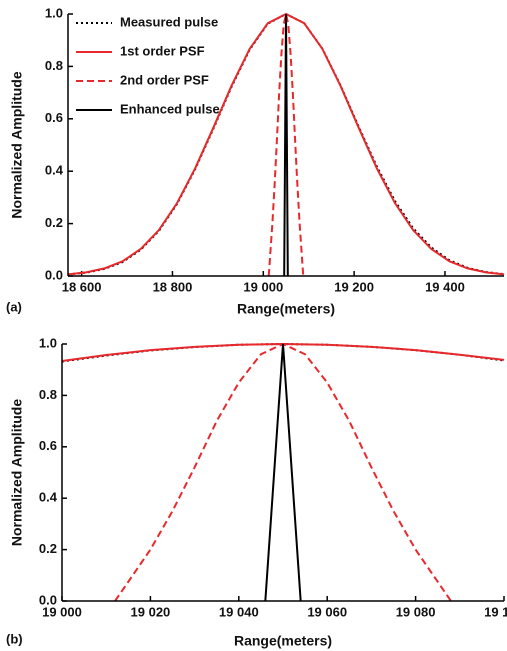 Image resolution: width=507 pixels, height=651 pixels. I want to click on legend-label: 2nd order PSF, so click(164, 79).